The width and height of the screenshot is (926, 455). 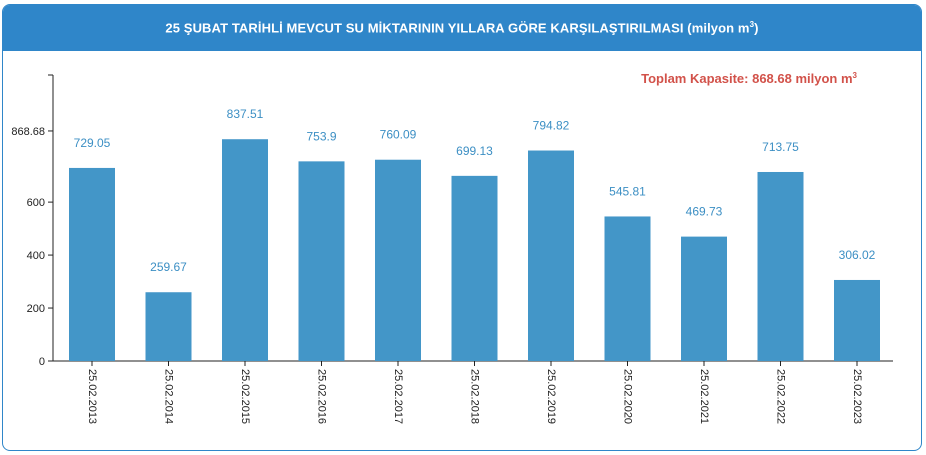 What do you see at coordinates (398, 135) in the screenshot?
I see `data-label: 760.09` at bounding box center [398, 135].